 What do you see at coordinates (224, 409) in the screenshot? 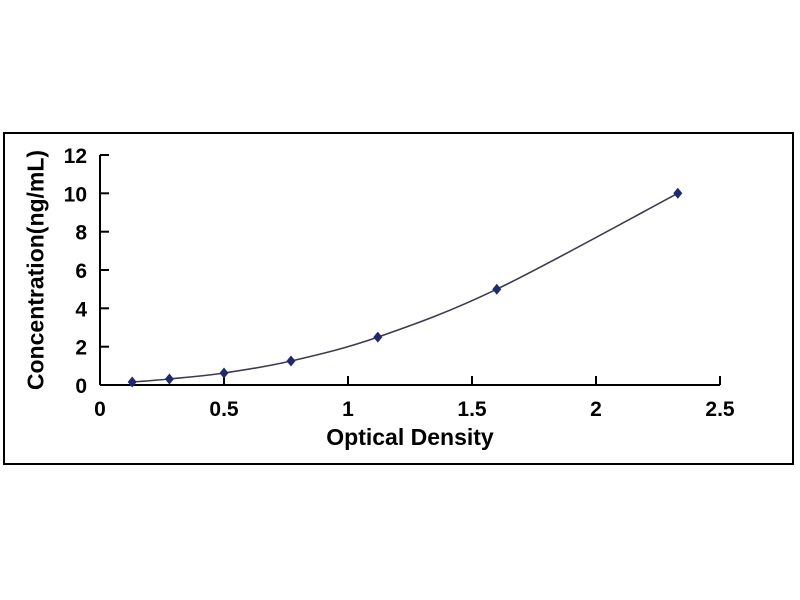
I see `x-tick-label: 0.5` at bounding box center [224, 409].